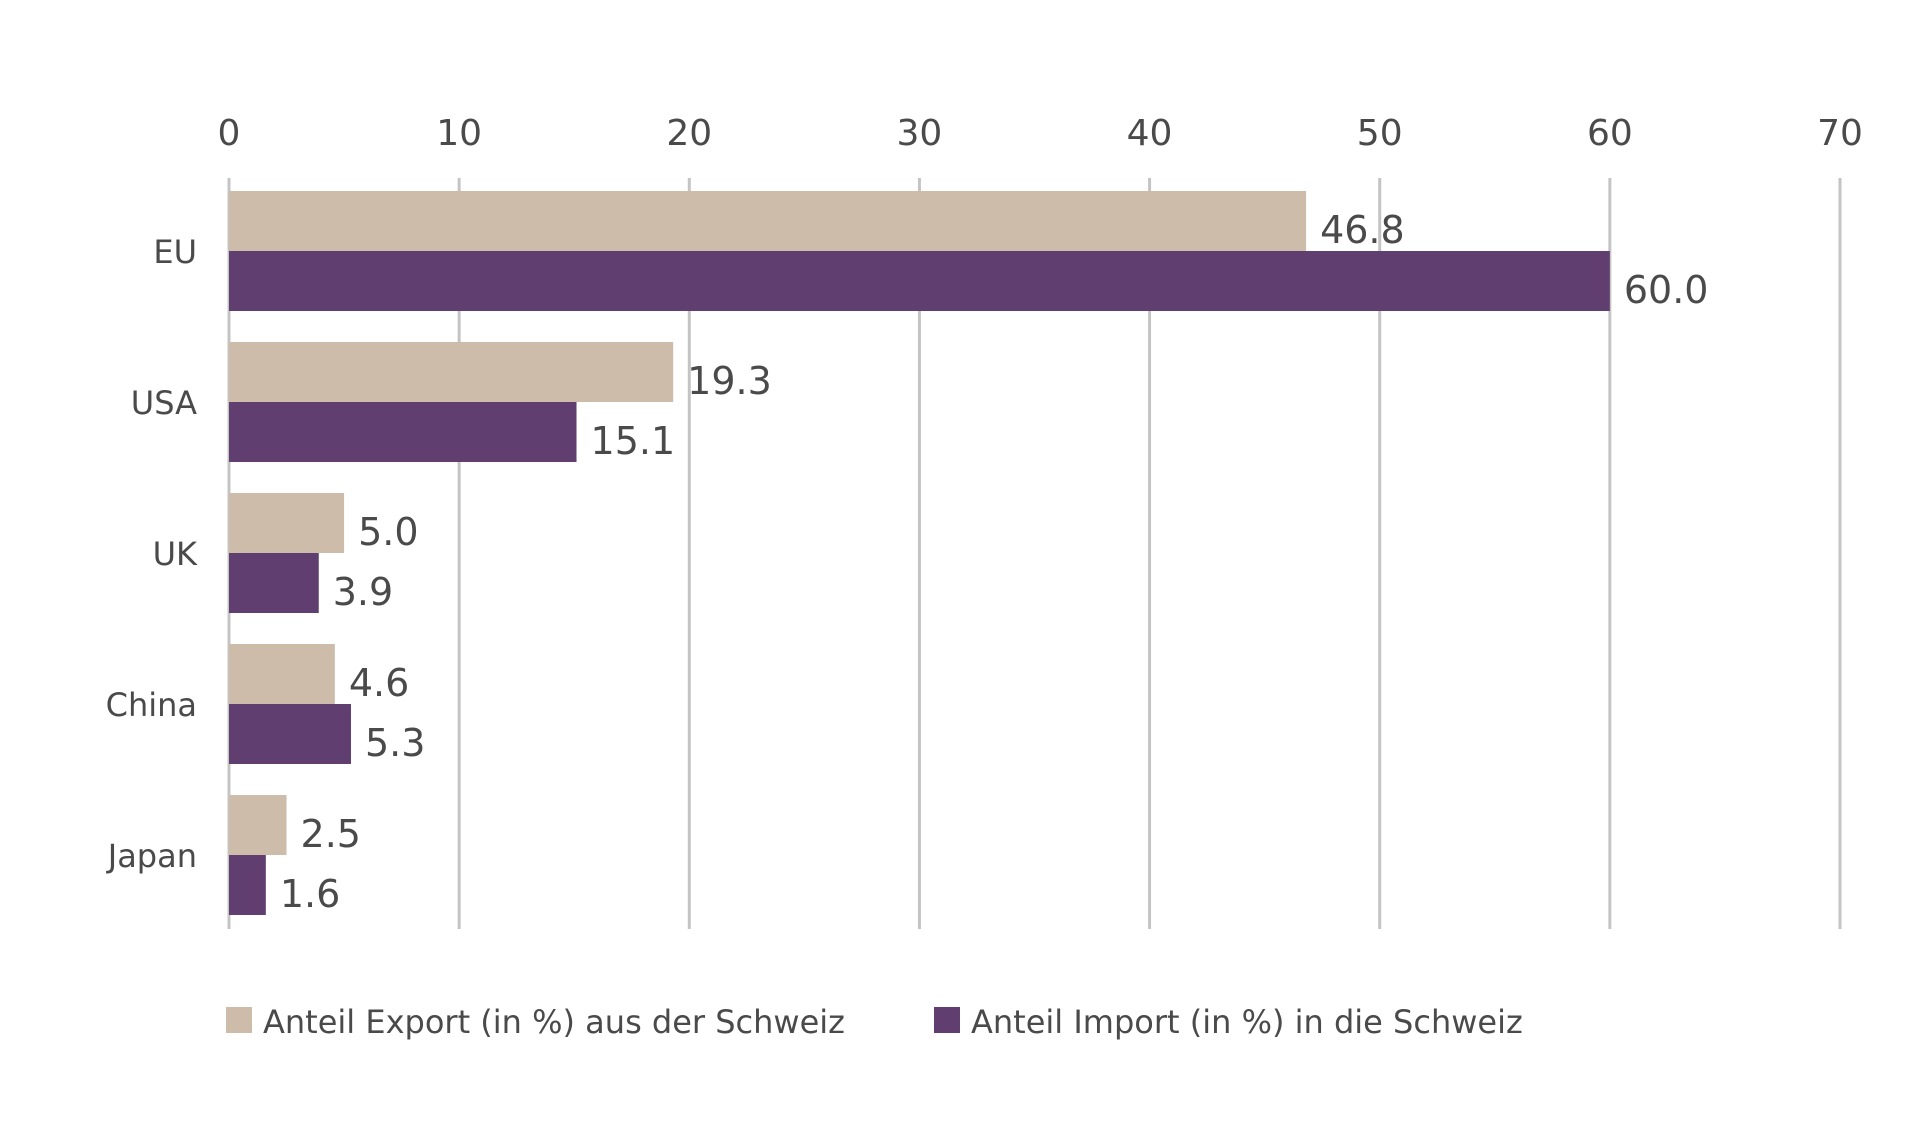 The height and width of the screenshot is (1126, 1920). Describe the element at coordinates (379, 683) in the screenshot. I see `data-label: 4.6` at that location.